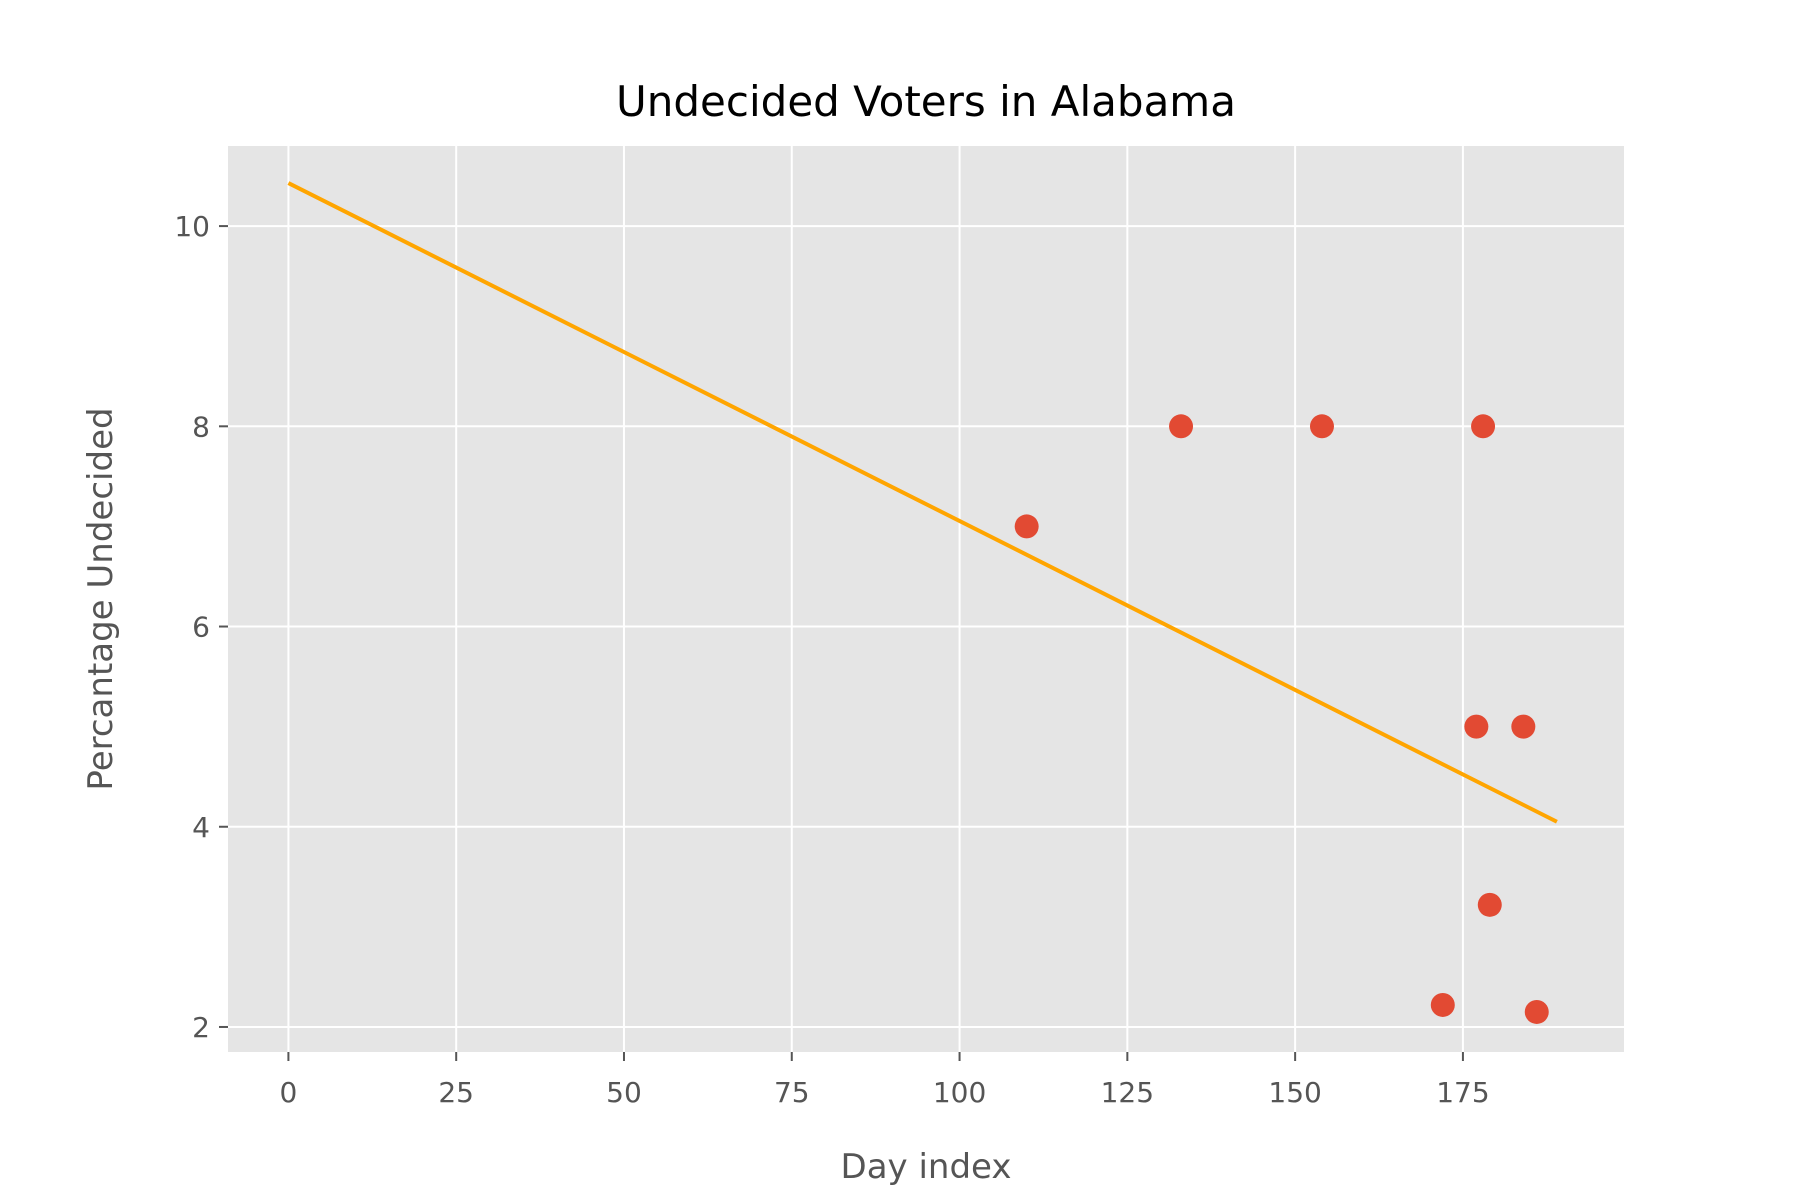 Image resolution: width=1800 pixels, height=1200 pixels. Describe the element at coordinates (201, 426) in the screenshot. I see `y-tick-label: 8` at that location.